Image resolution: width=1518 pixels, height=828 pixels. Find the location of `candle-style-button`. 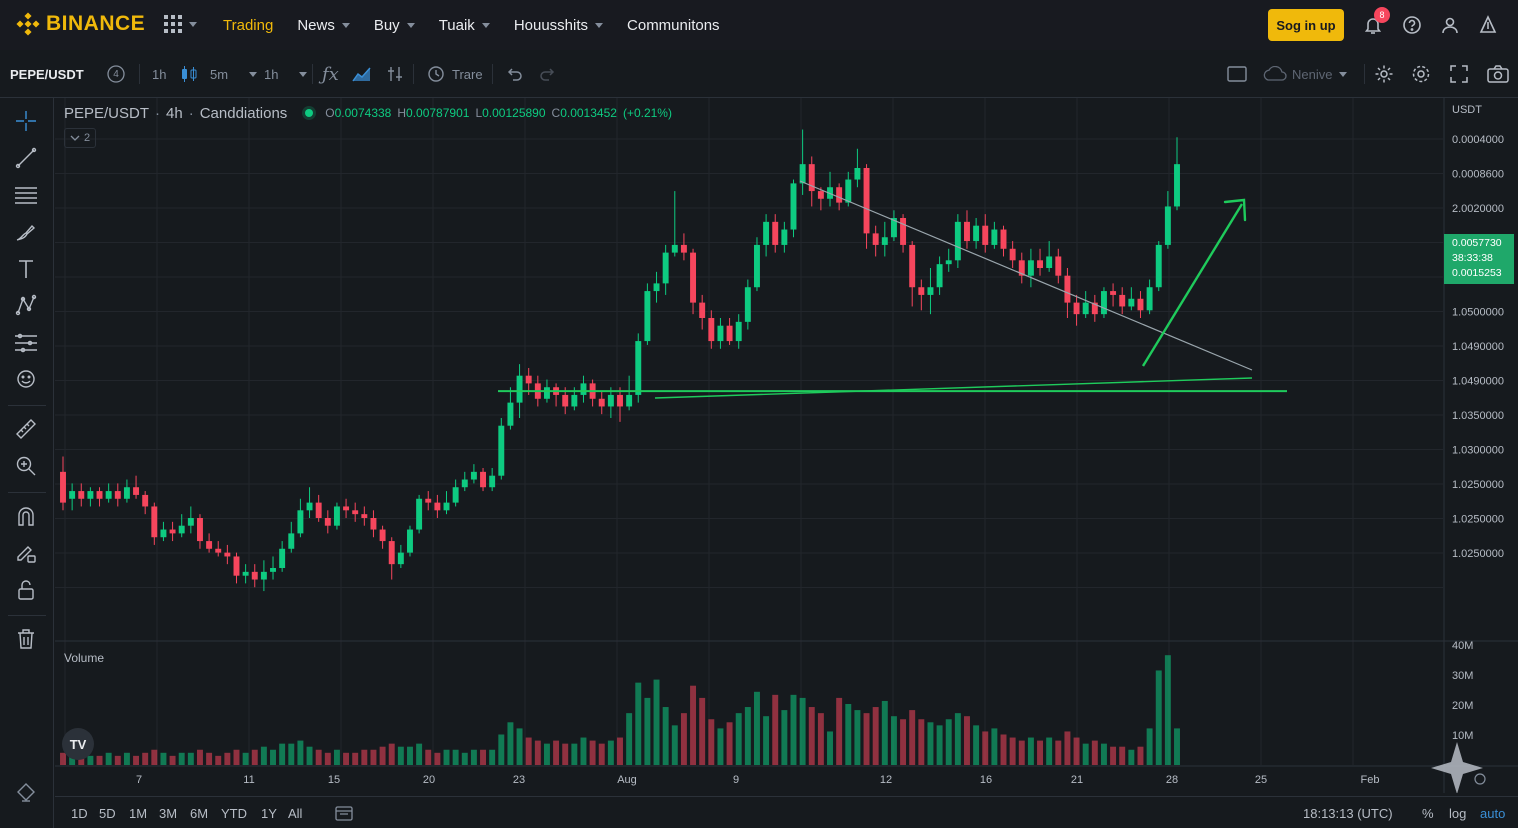

candle-style-button is located at coordinates (189, 74).